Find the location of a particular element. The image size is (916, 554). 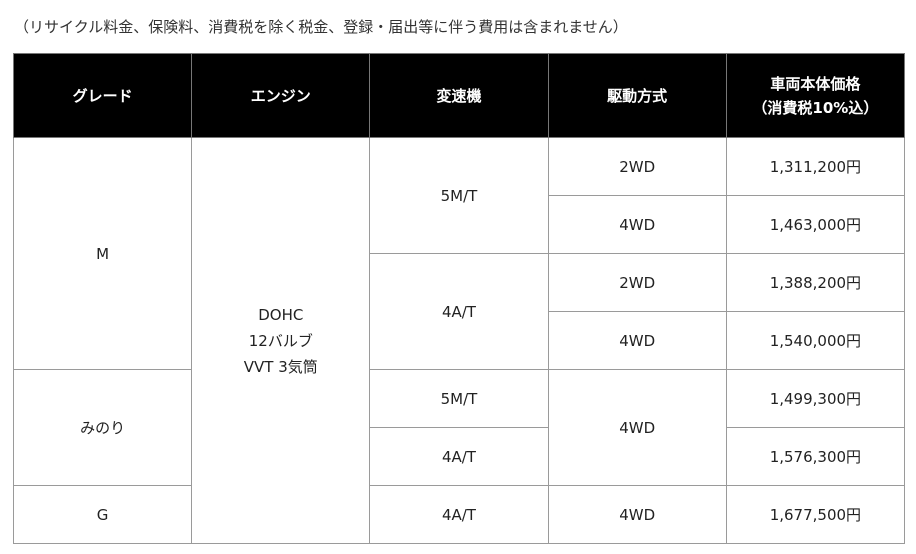

table-row: 4A/T 1,576,300円 is located at coordinates (460, 456).